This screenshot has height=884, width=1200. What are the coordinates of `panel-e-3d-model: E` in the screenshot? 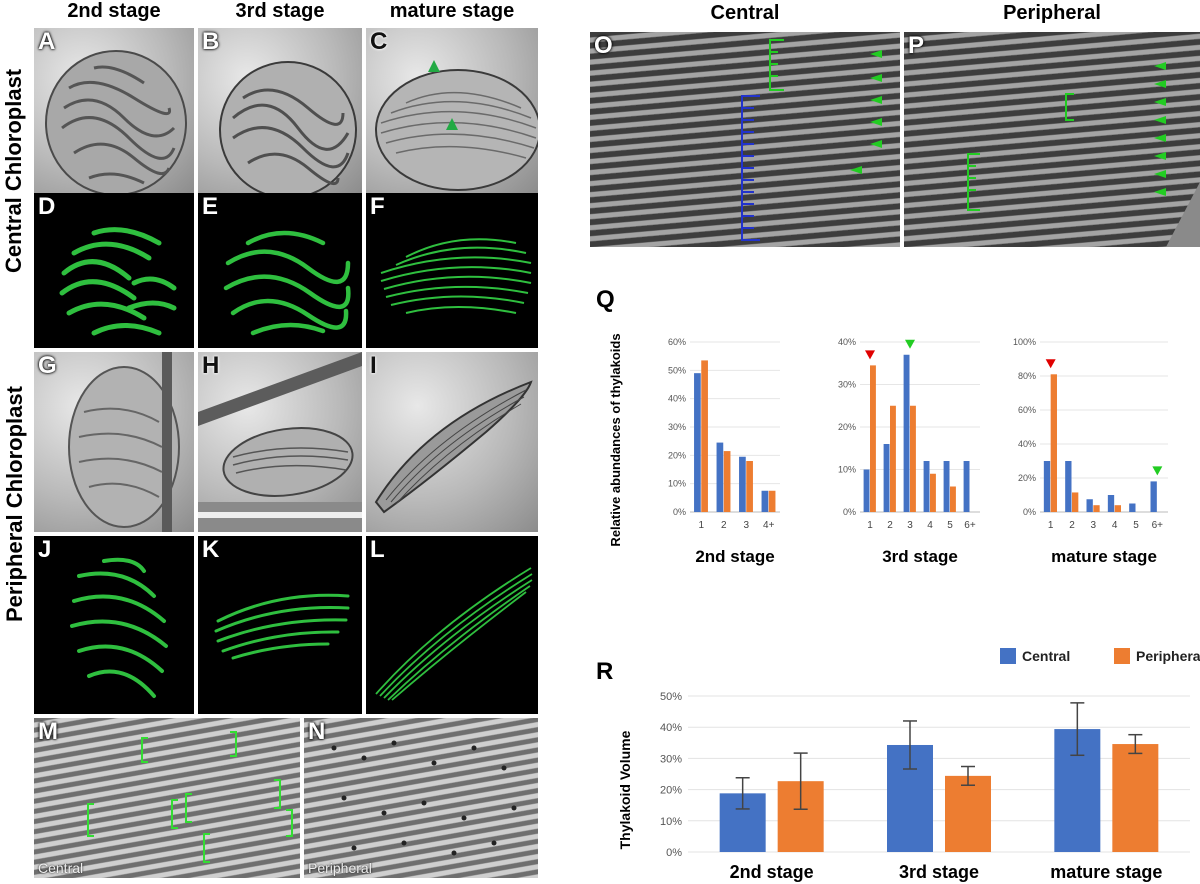 It's located at (280, 270).